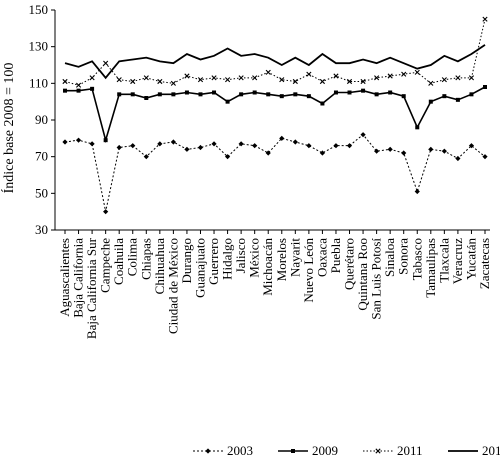  What do you see at coordinates (64, 277) in the screenshot?
I see `category-label: Aguascalientes` at bounding box center [64, 277].